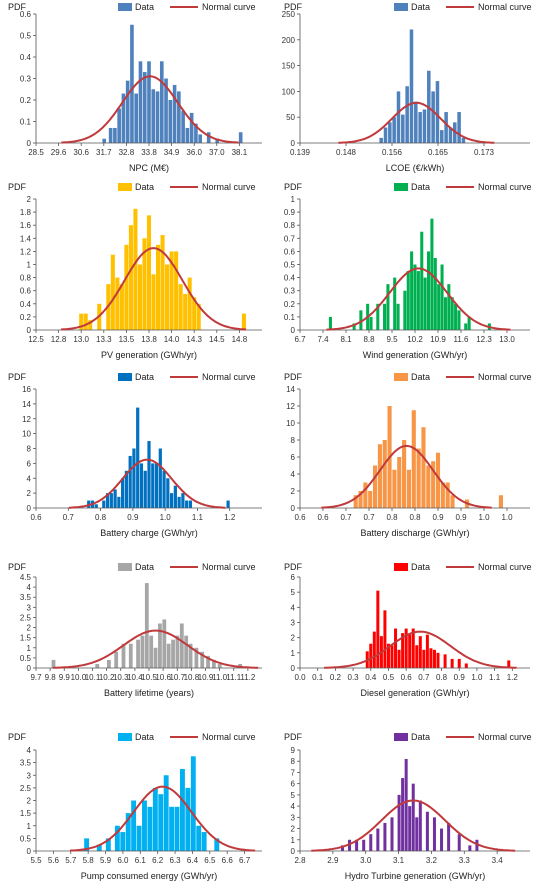 The image size is (550, 896). What do you see at coordinates (371, 677) in the screenshot?
I see `x-tick-label: 0.4` at bounding box center [371, 677].